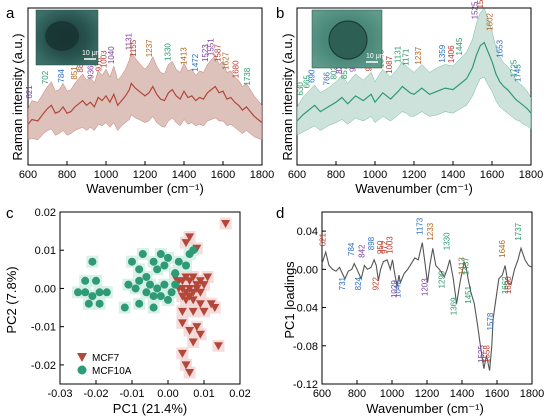 This screenshot has height=420, width=550. Describe the element at coordinates (45, 289) in the screenshot. I see `c-ytick-label-2: 0.00` at that location.